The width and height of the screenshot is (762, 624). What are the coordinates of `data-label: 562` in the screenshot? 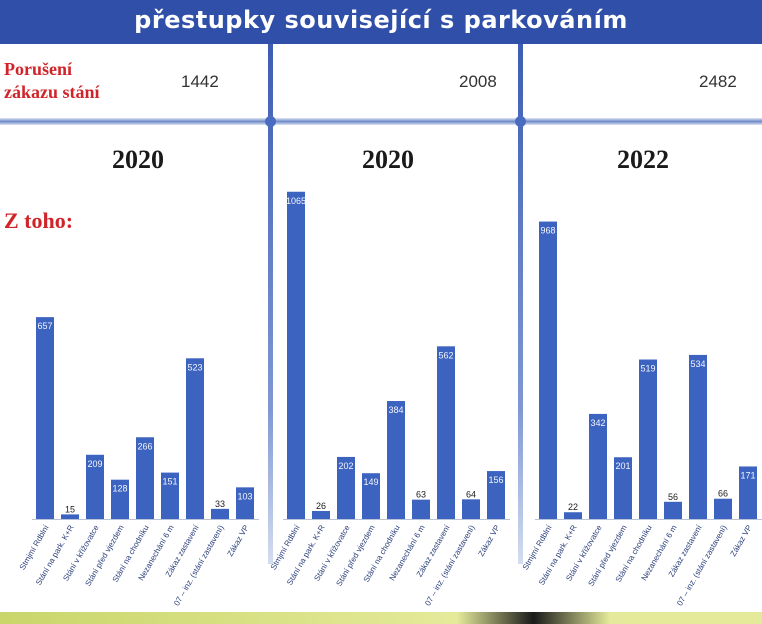 It's located at (445, 355).